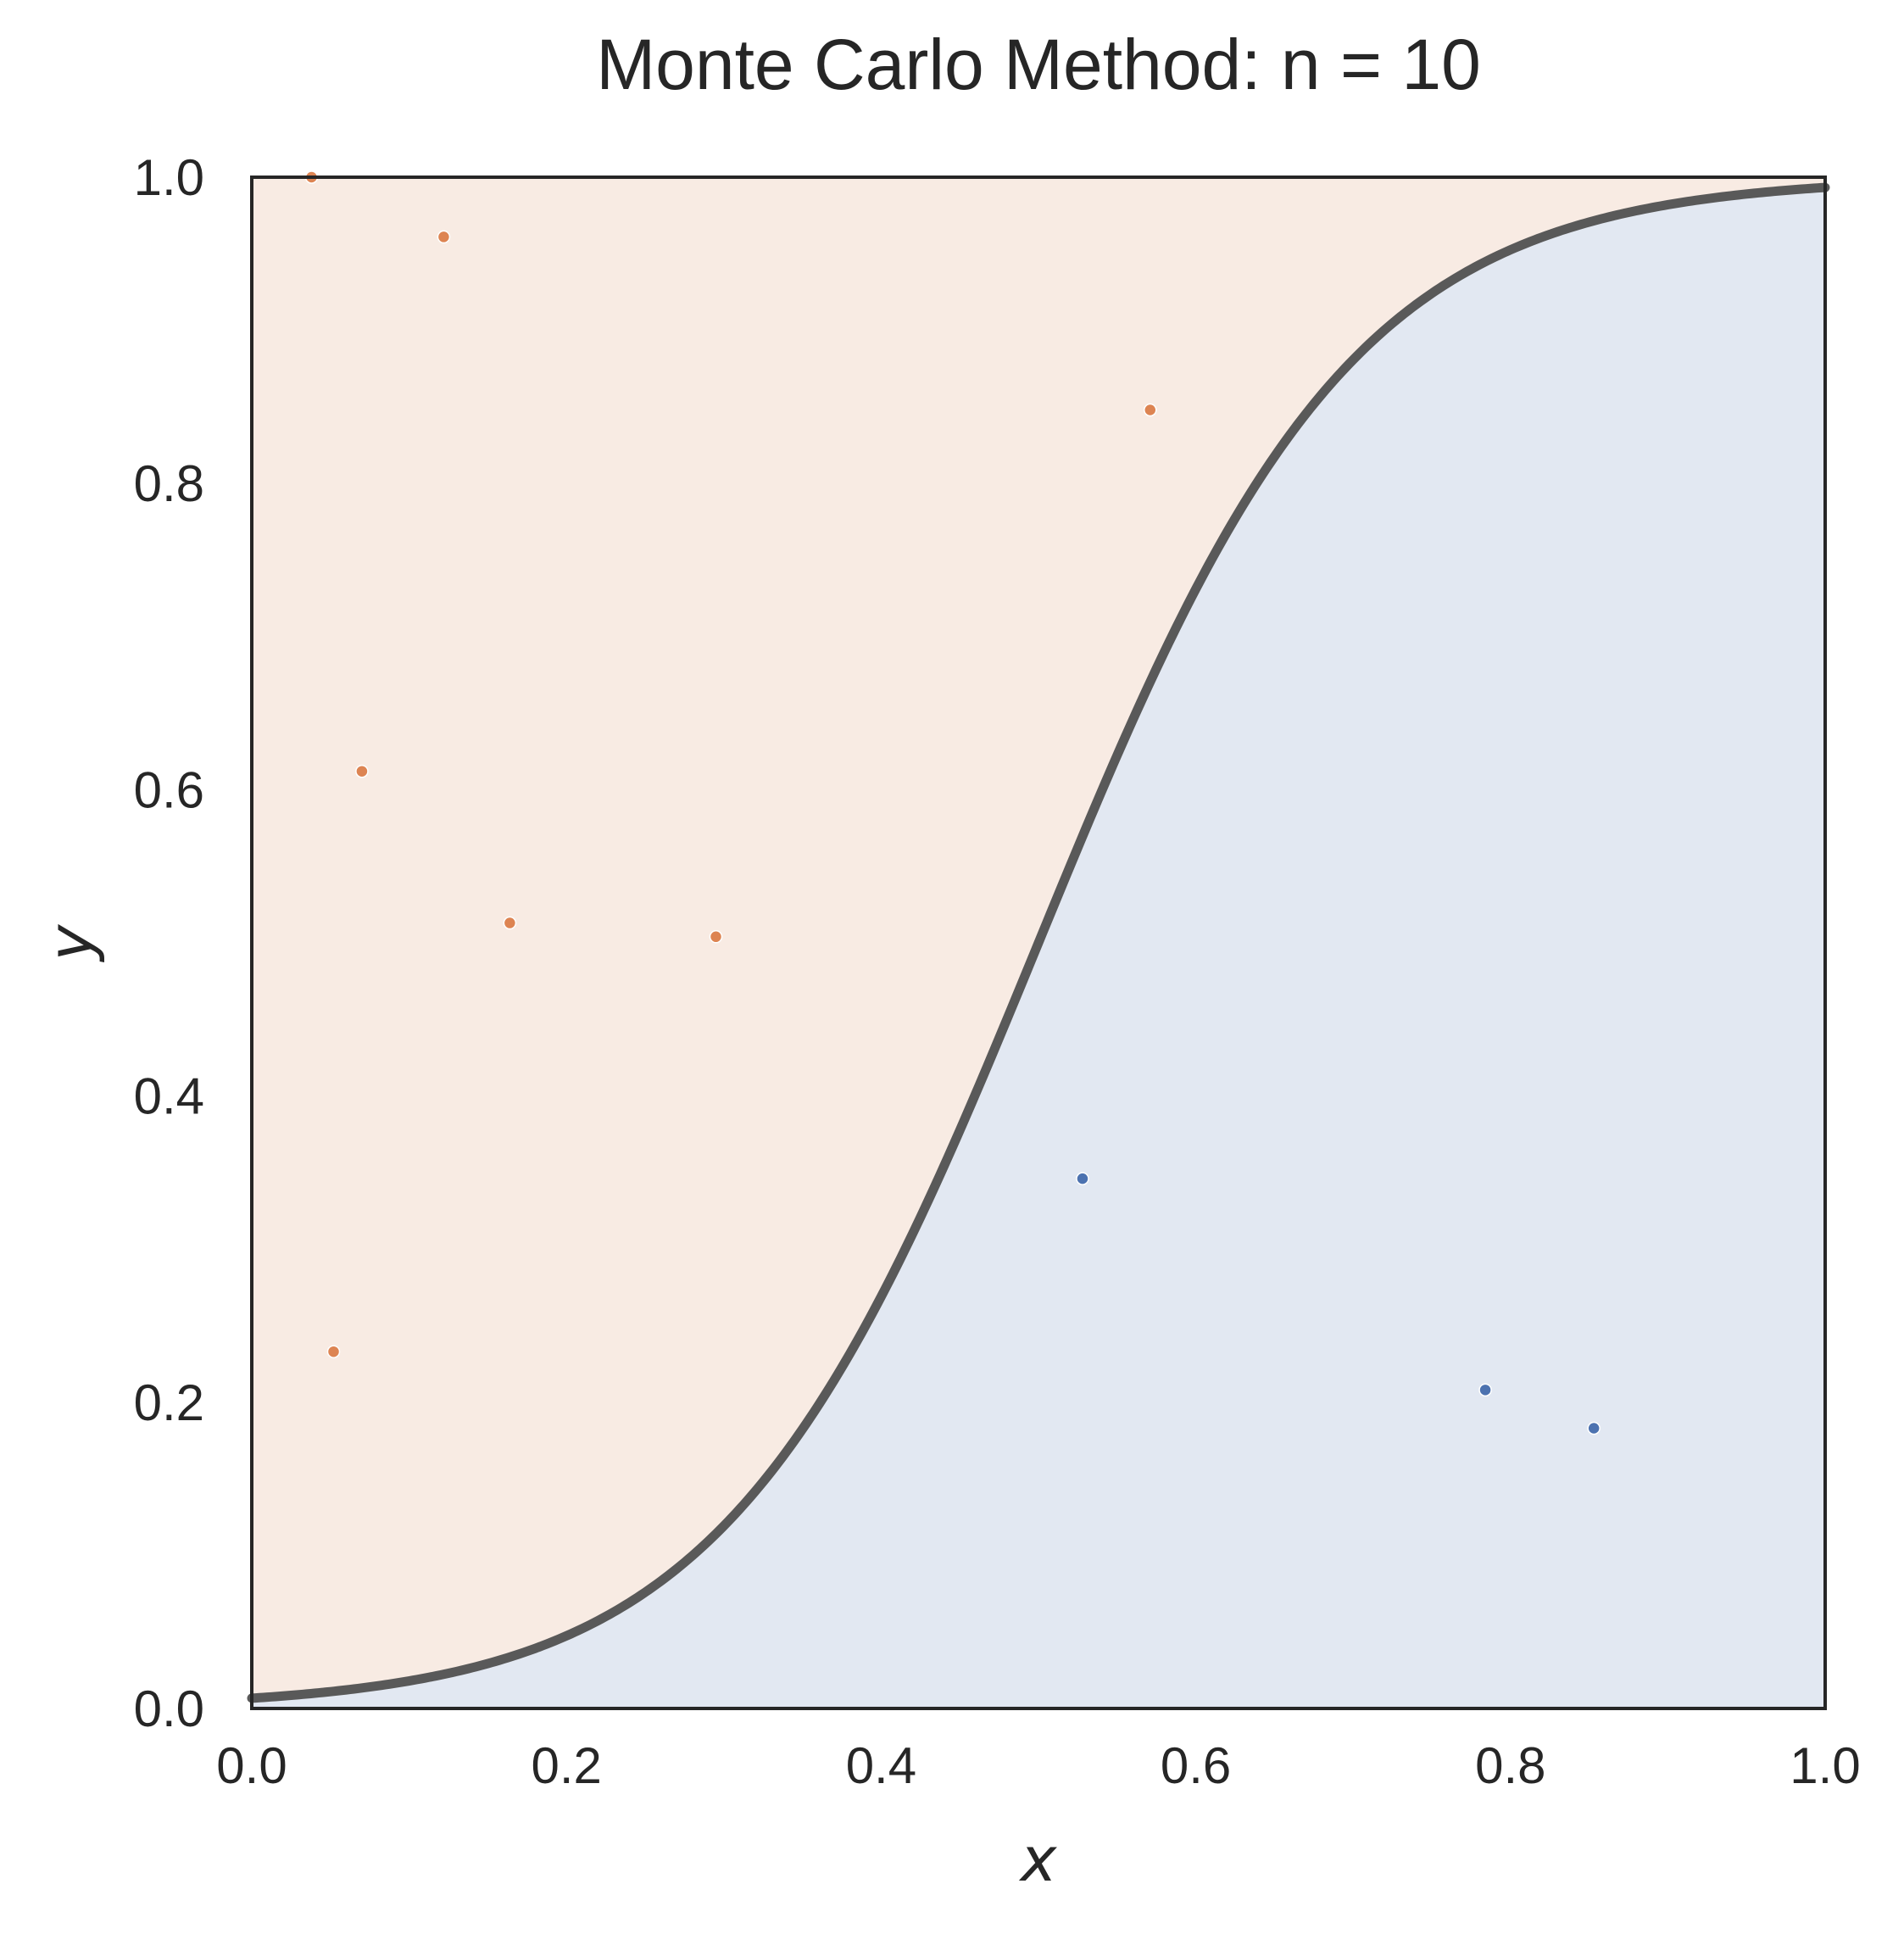 The image size is (1904, 1934). I want to click on y-tick-label: 1.0, so click(169, 177).